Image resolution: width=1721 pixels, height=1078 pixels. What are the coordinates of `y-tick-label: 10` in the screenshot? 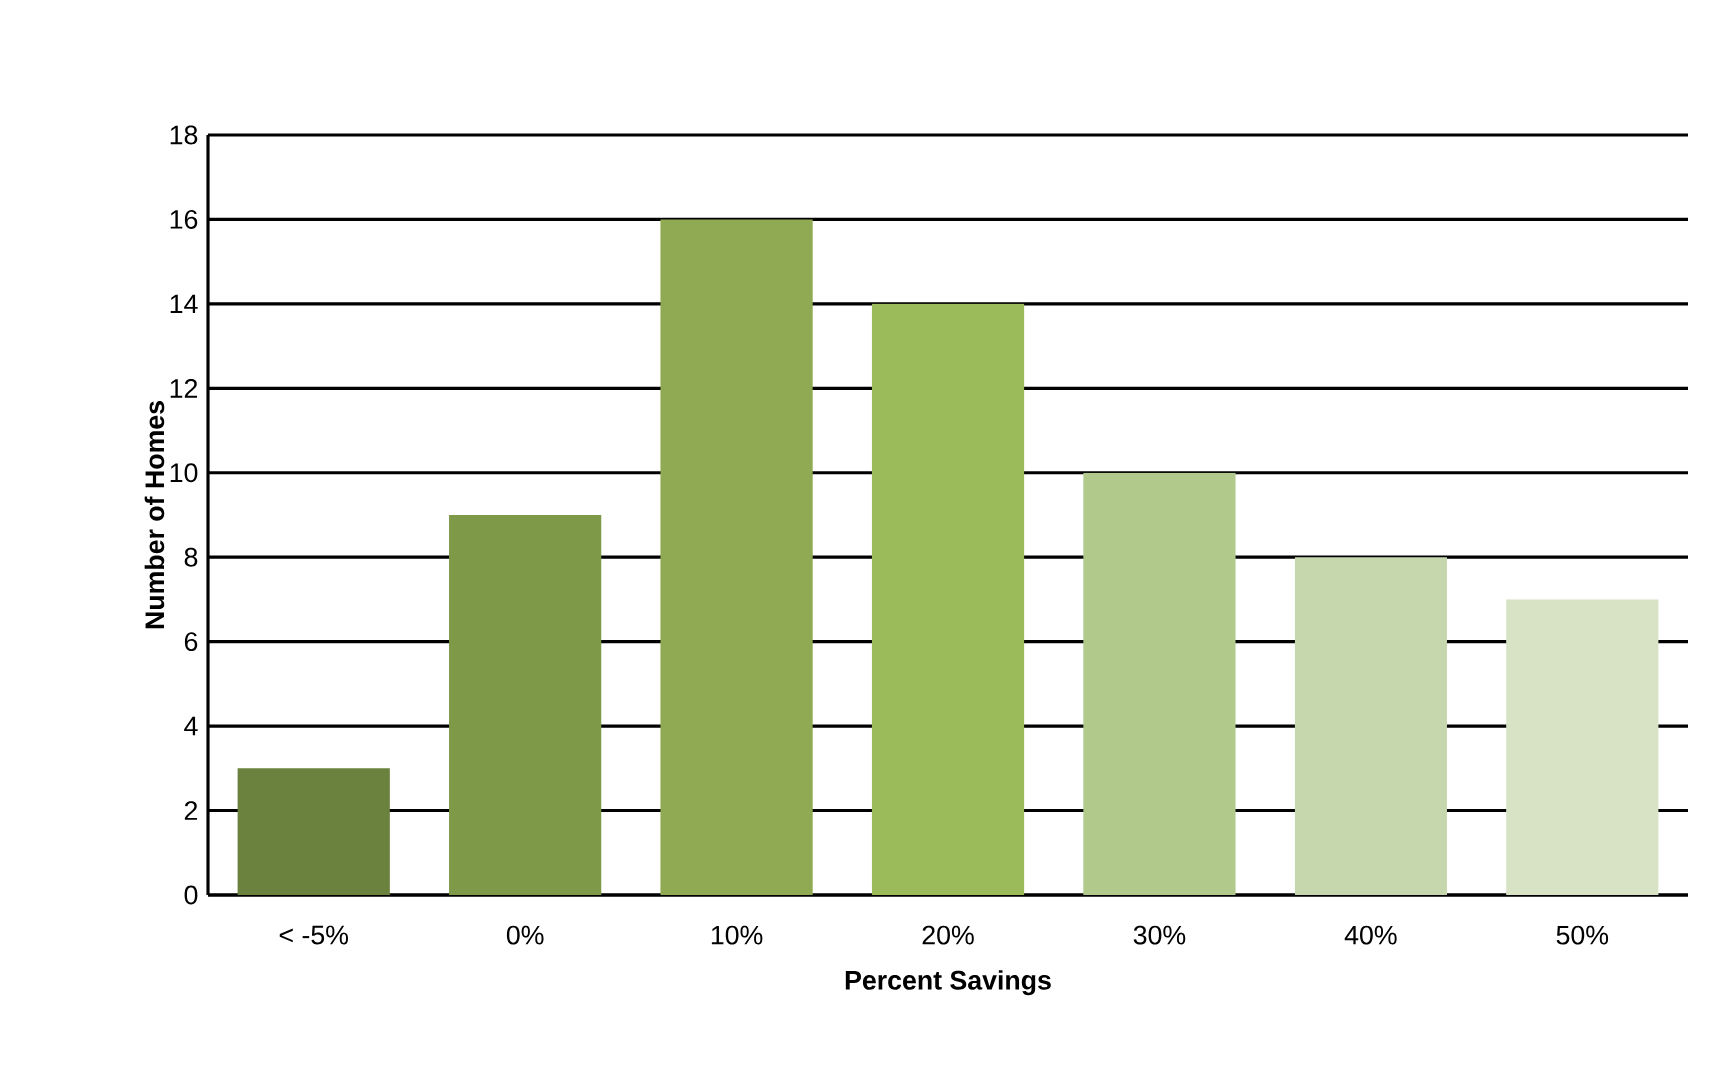 It's located at (184, 473).